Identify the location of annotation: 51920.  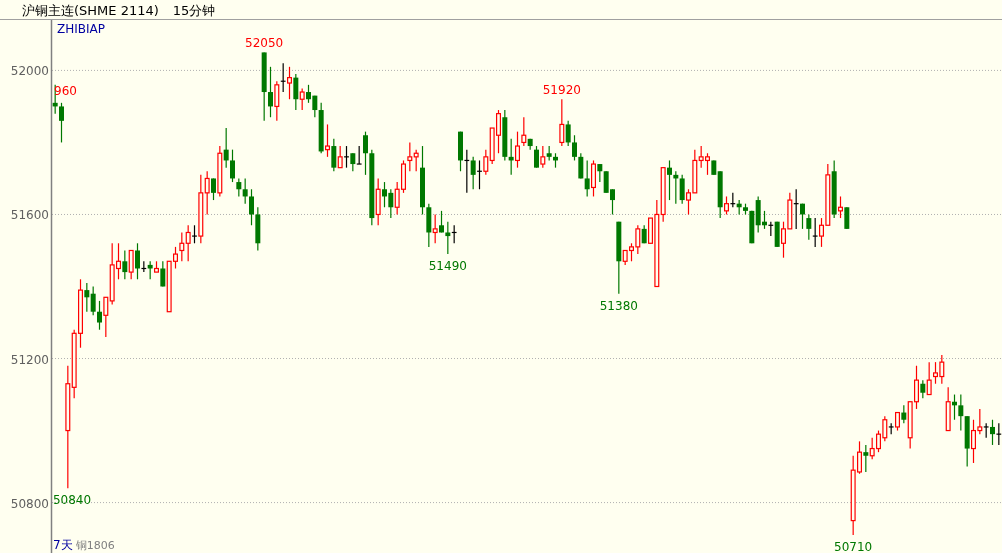
(561, 90).